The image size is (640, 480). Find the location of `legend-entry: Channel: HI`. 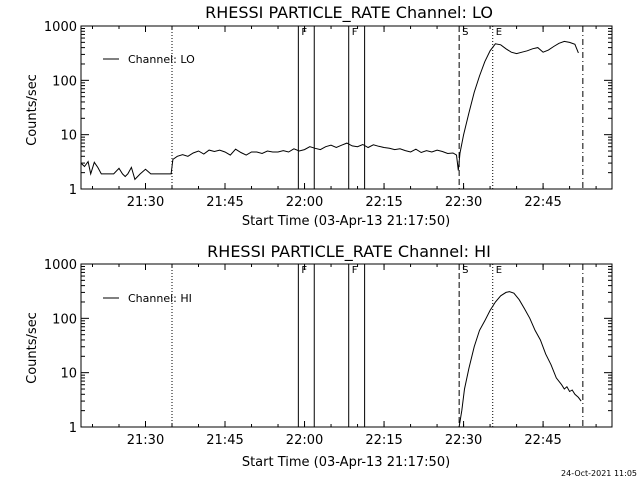

legend-entry: Channel: HI is located at coordinates (160, 298).